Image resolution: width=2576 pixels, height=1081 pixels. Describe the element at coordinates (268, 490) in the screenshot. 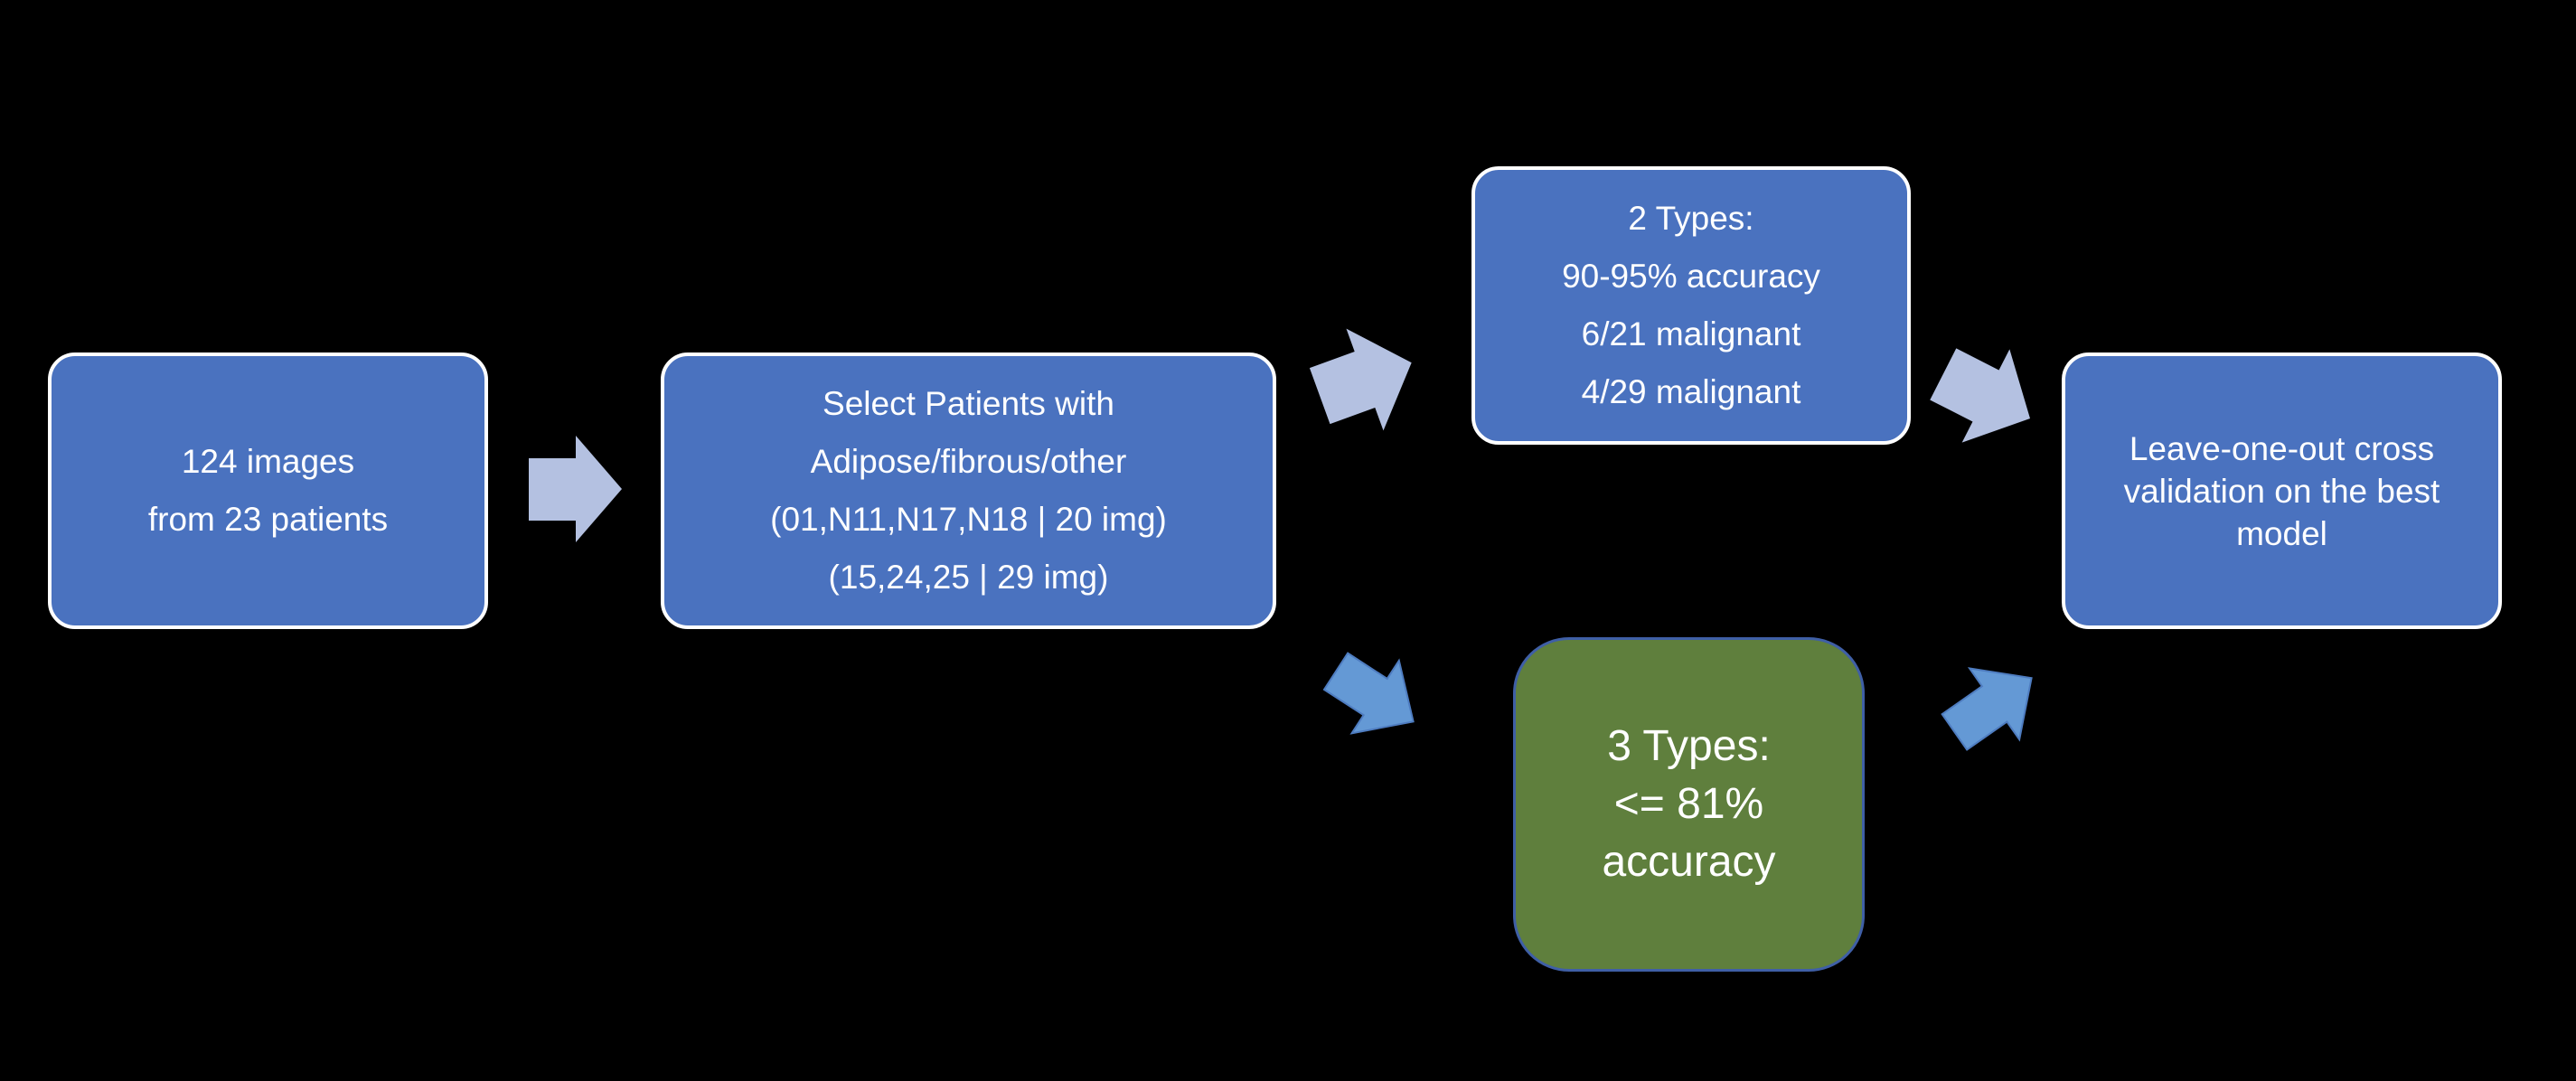

I see `source-images-box: 124 images from 23 patients` at that location.